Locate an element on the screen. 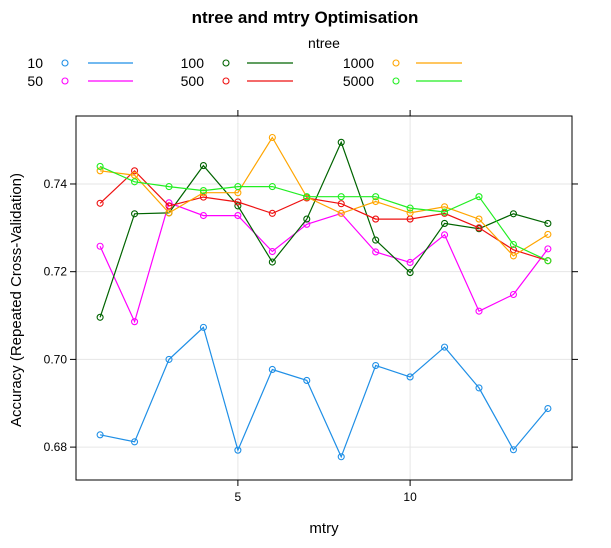 The width and height of the screenshot is (611, 548). x-axis-label: mtry is located at coordinates (324, 528).